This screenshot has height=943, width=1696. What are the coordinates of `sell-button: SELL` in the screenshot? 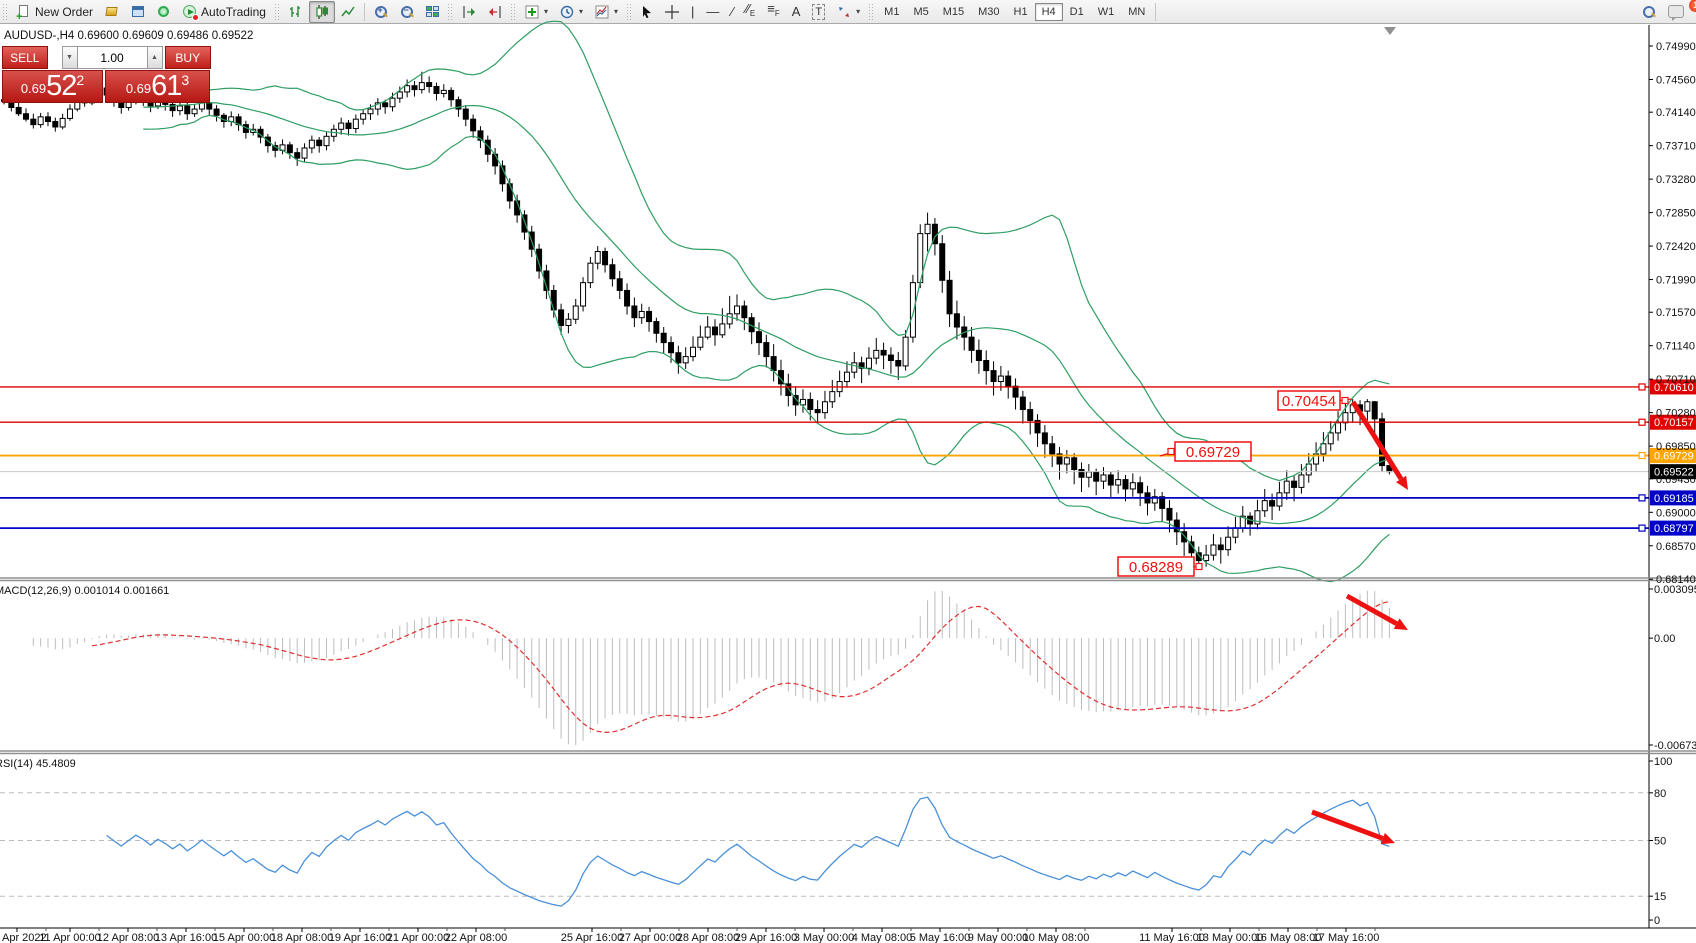 It's located at (25, 57).